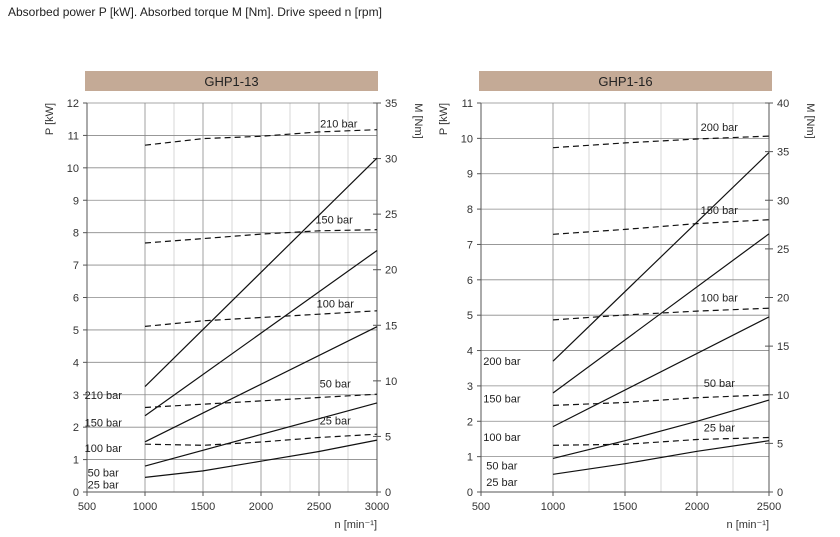 The height and width of the screenshot is (537, 840). I want to click on bottom-tick-label: 2000, so click(261, 507).